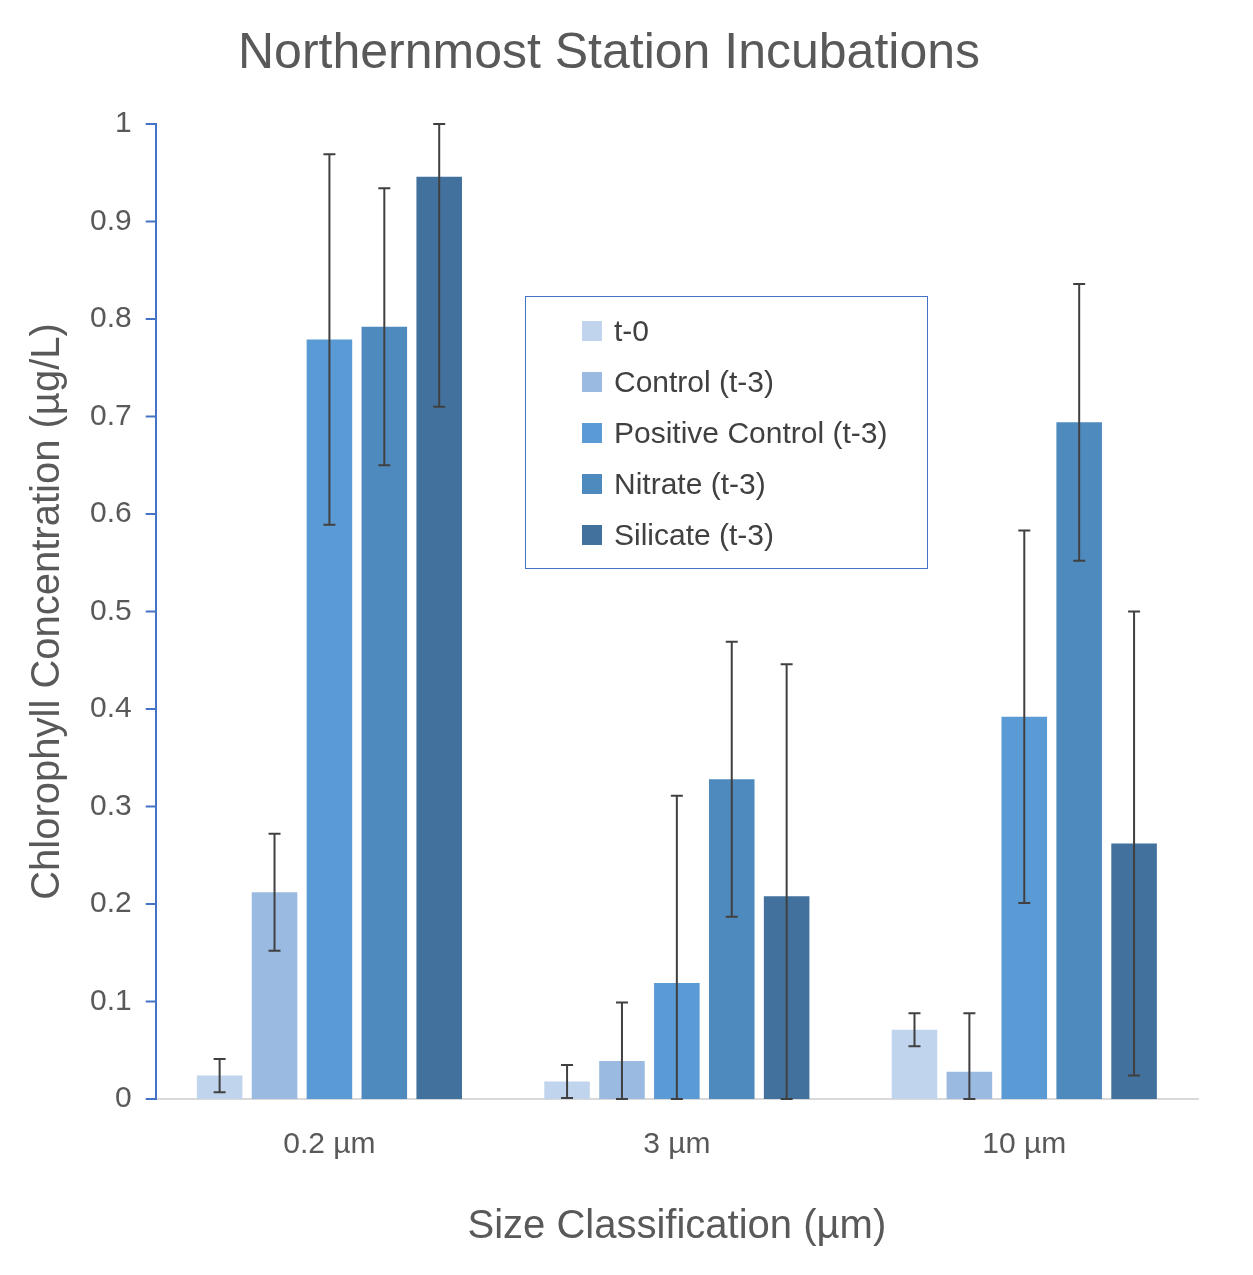 This screenshot has height=1275, width=1253. Describe the element at coordinates (329, 1143) in the screenshot. I see `x-tick-label: 0.2 µm` at that location.